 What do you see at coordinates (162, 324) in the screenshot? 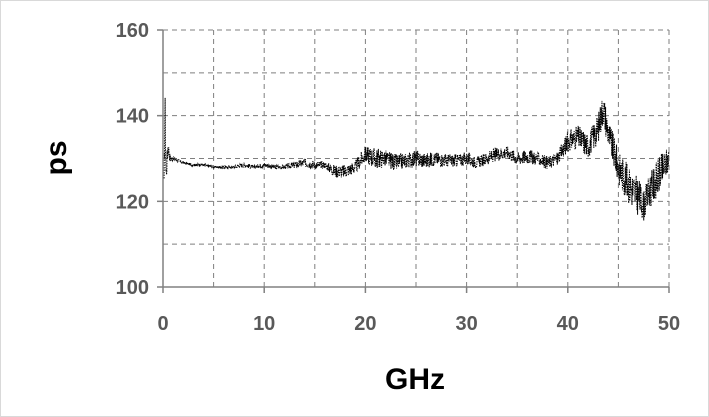
I see `x-tick-label: 0` at bounding box center [162, 324].